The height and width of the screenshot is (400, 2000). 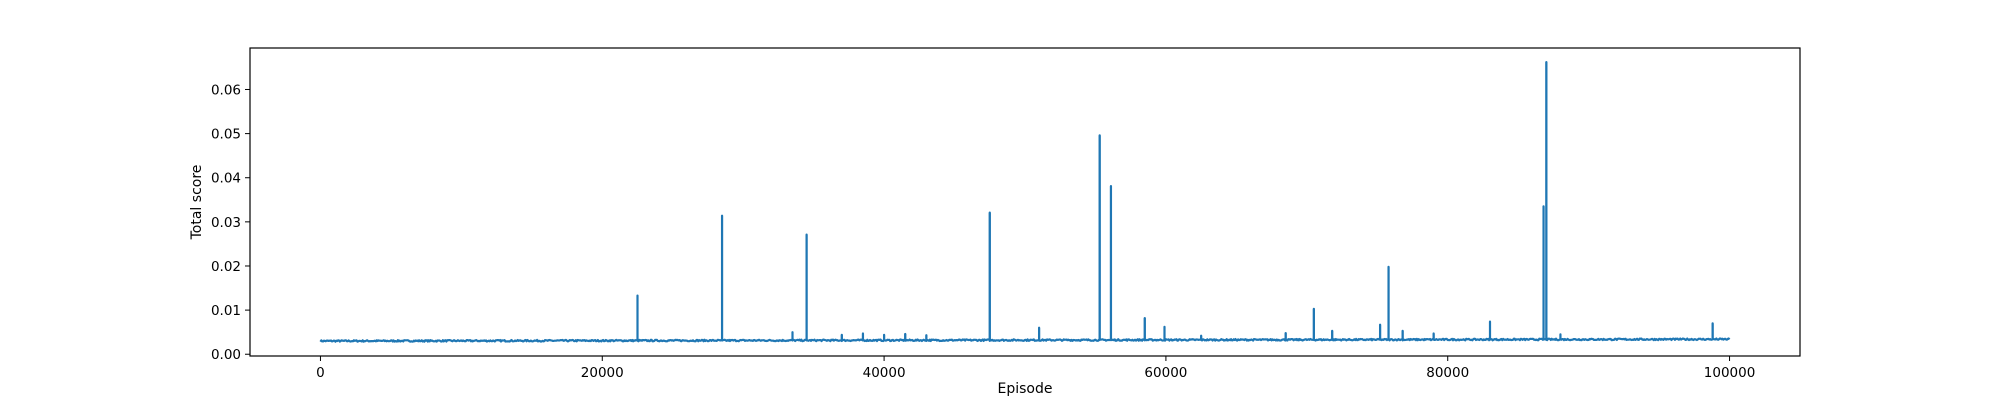 What do you see at coordinates (602, 373) in the screenshot?
I see `x-tick-label: 20000` at bounding box center [602, 373].